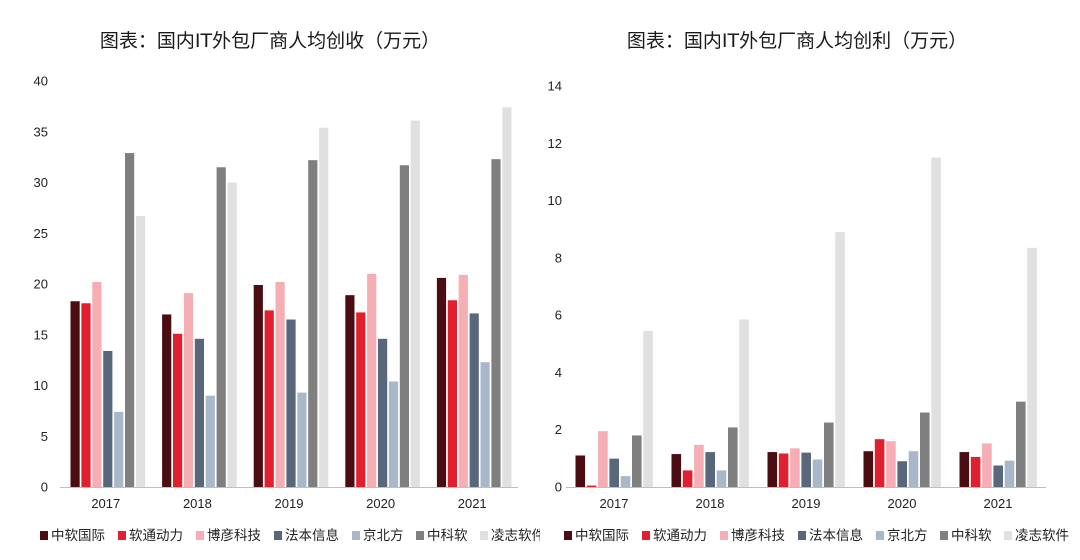 The image size is (1080, 560). What do you see at coordinates (41, 334) in the screenshot?
I see `revenue-y-tick-label: 15` at bounding box center [41, 334].